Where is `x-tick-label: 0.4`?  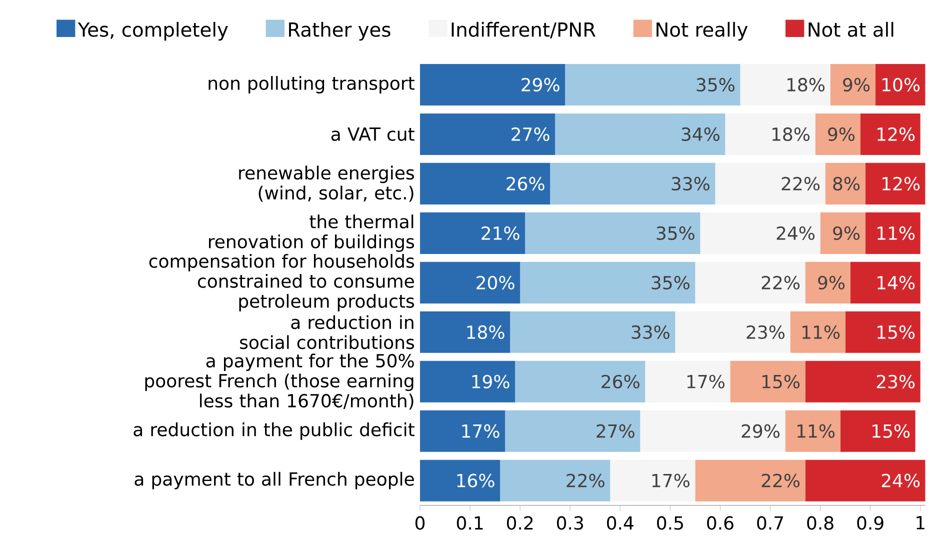 x-tick-label: 0.4 is located at coordinates (620, 523).